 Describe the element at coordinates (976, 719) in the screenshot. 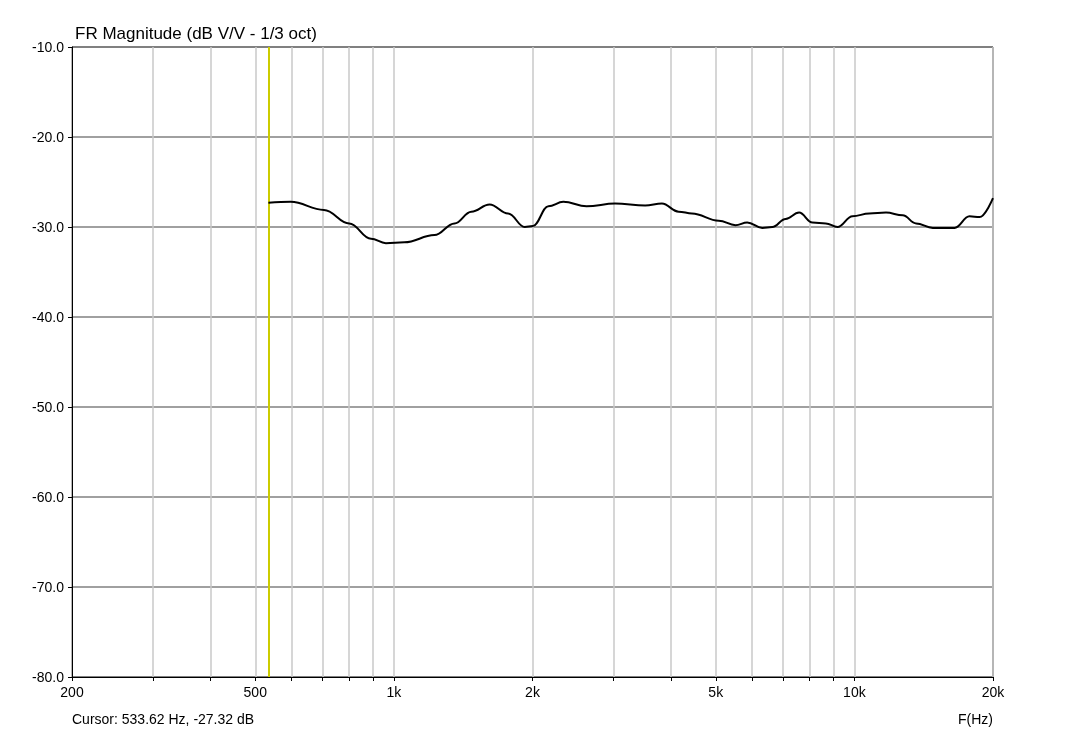

I see `x-axis-title: F(Hz)` at that location.